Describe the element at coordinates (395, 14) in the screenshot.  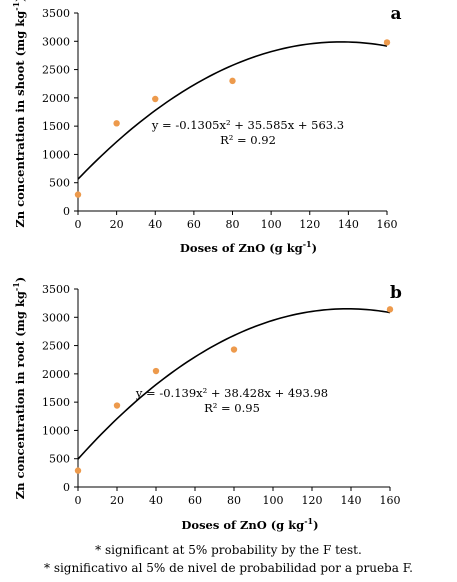
I see `panel-label: a` at that location.